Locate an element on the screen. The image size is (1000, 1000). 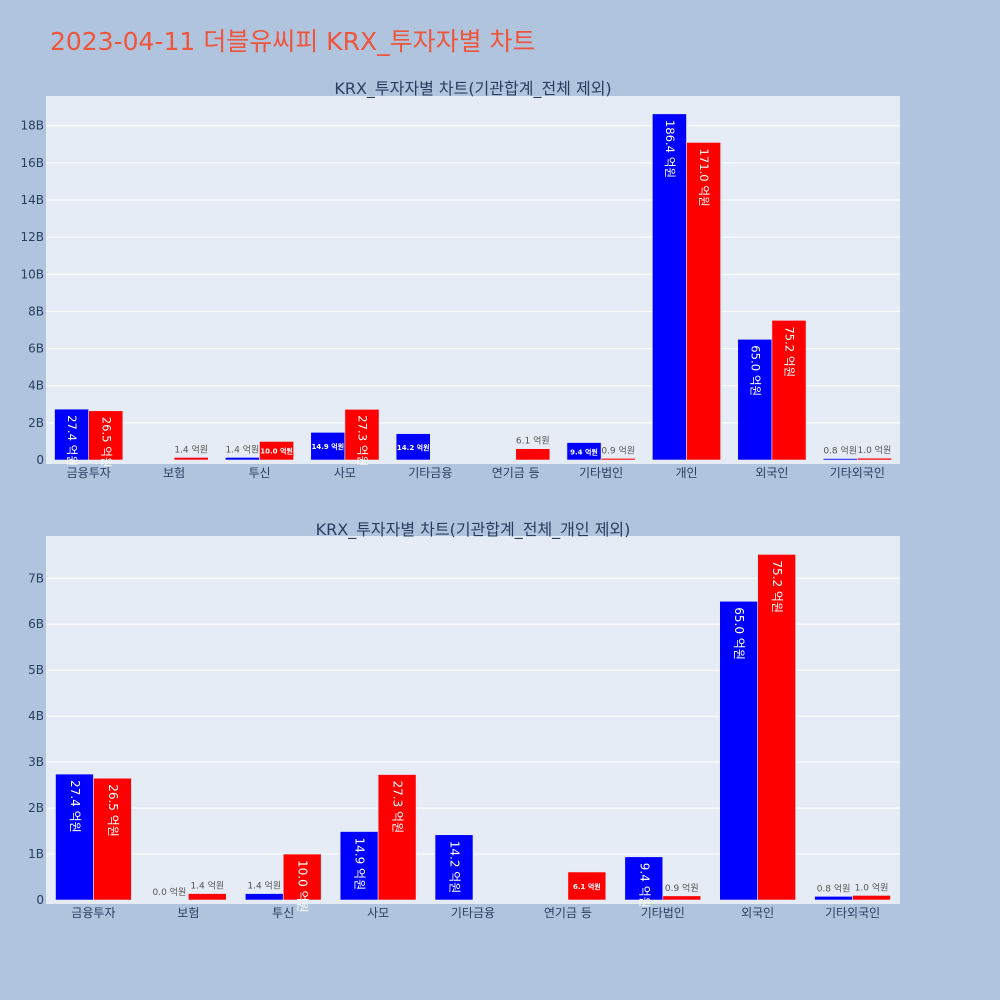
page-title: 2023-04-11 더블유씨피 KRX_투자자별 차트 is located at coordinates (293, 41).